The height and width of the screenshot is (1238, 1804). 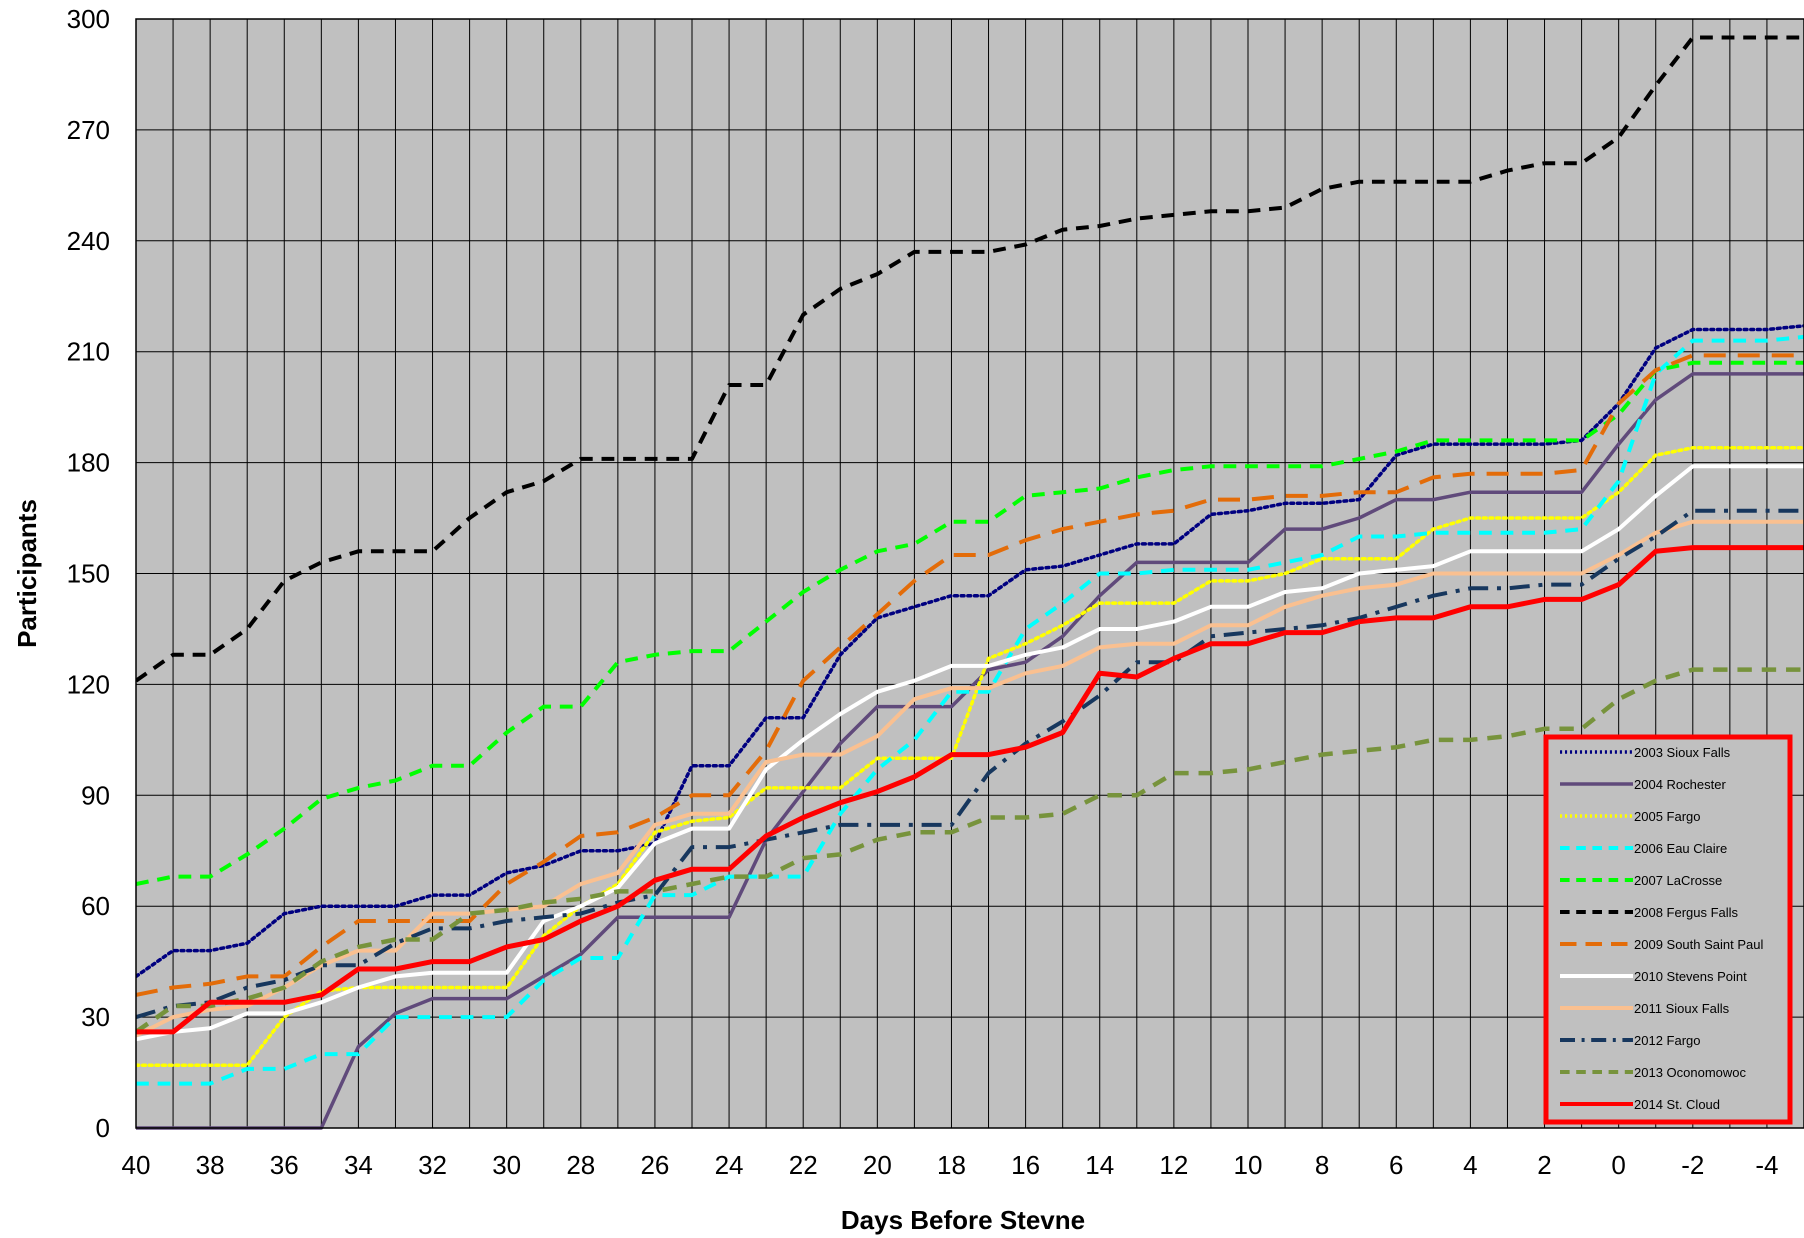 I want to click on legend-entry-label: 2008 Fergus Falls, so click(x=1686, y=912).